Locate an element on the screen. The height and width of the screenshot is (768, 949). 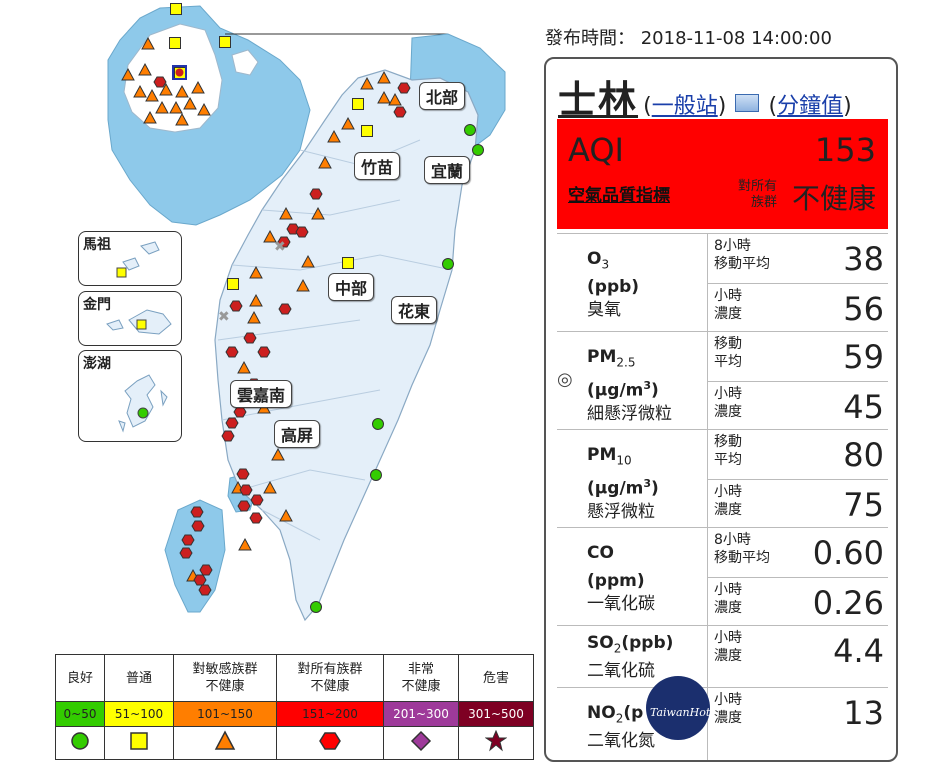
region-north: 北部 is located at coordinates (442, 96).